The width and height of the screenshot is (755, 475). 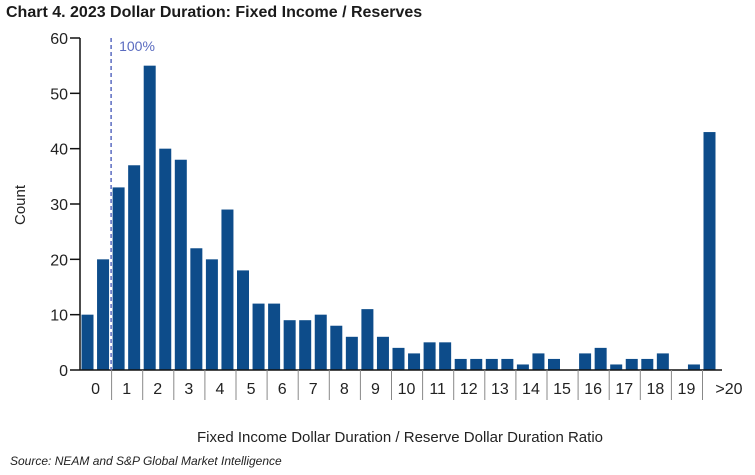 I want to click on x-tick-label: 8, so click(x=344, y=389).